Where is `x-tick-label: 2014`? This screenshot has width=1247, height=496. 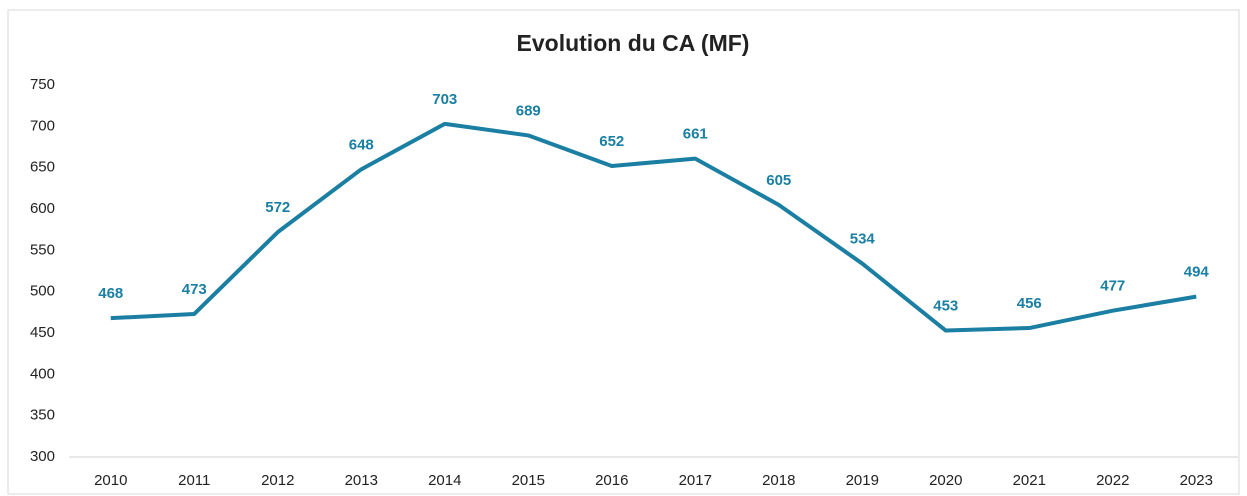 x-tick-label: 2014 is located at coordinates (444, 480).